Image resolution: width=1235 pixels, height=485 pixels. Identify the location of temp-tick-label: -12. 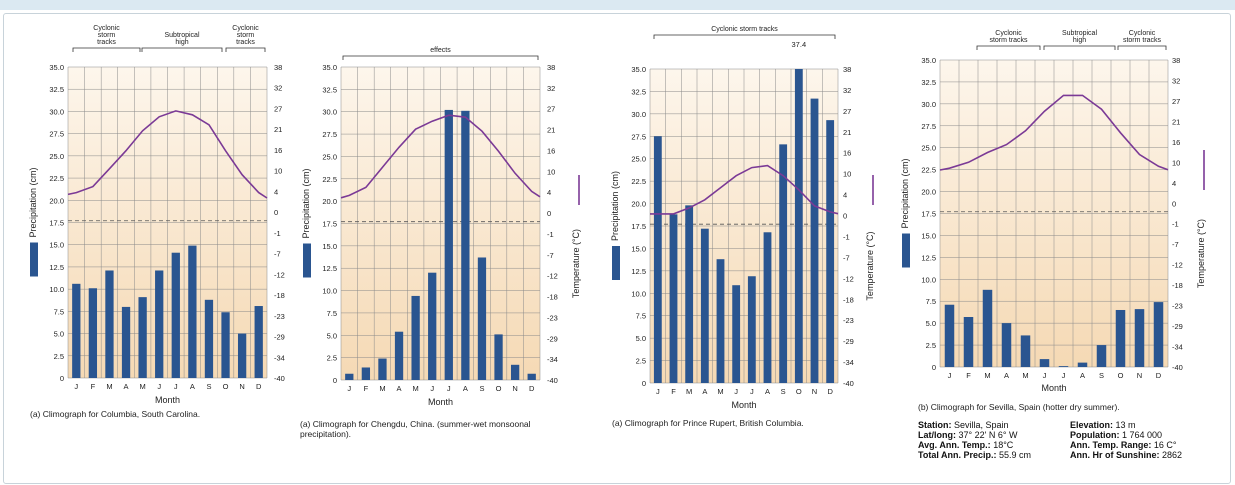
(1177, 265).